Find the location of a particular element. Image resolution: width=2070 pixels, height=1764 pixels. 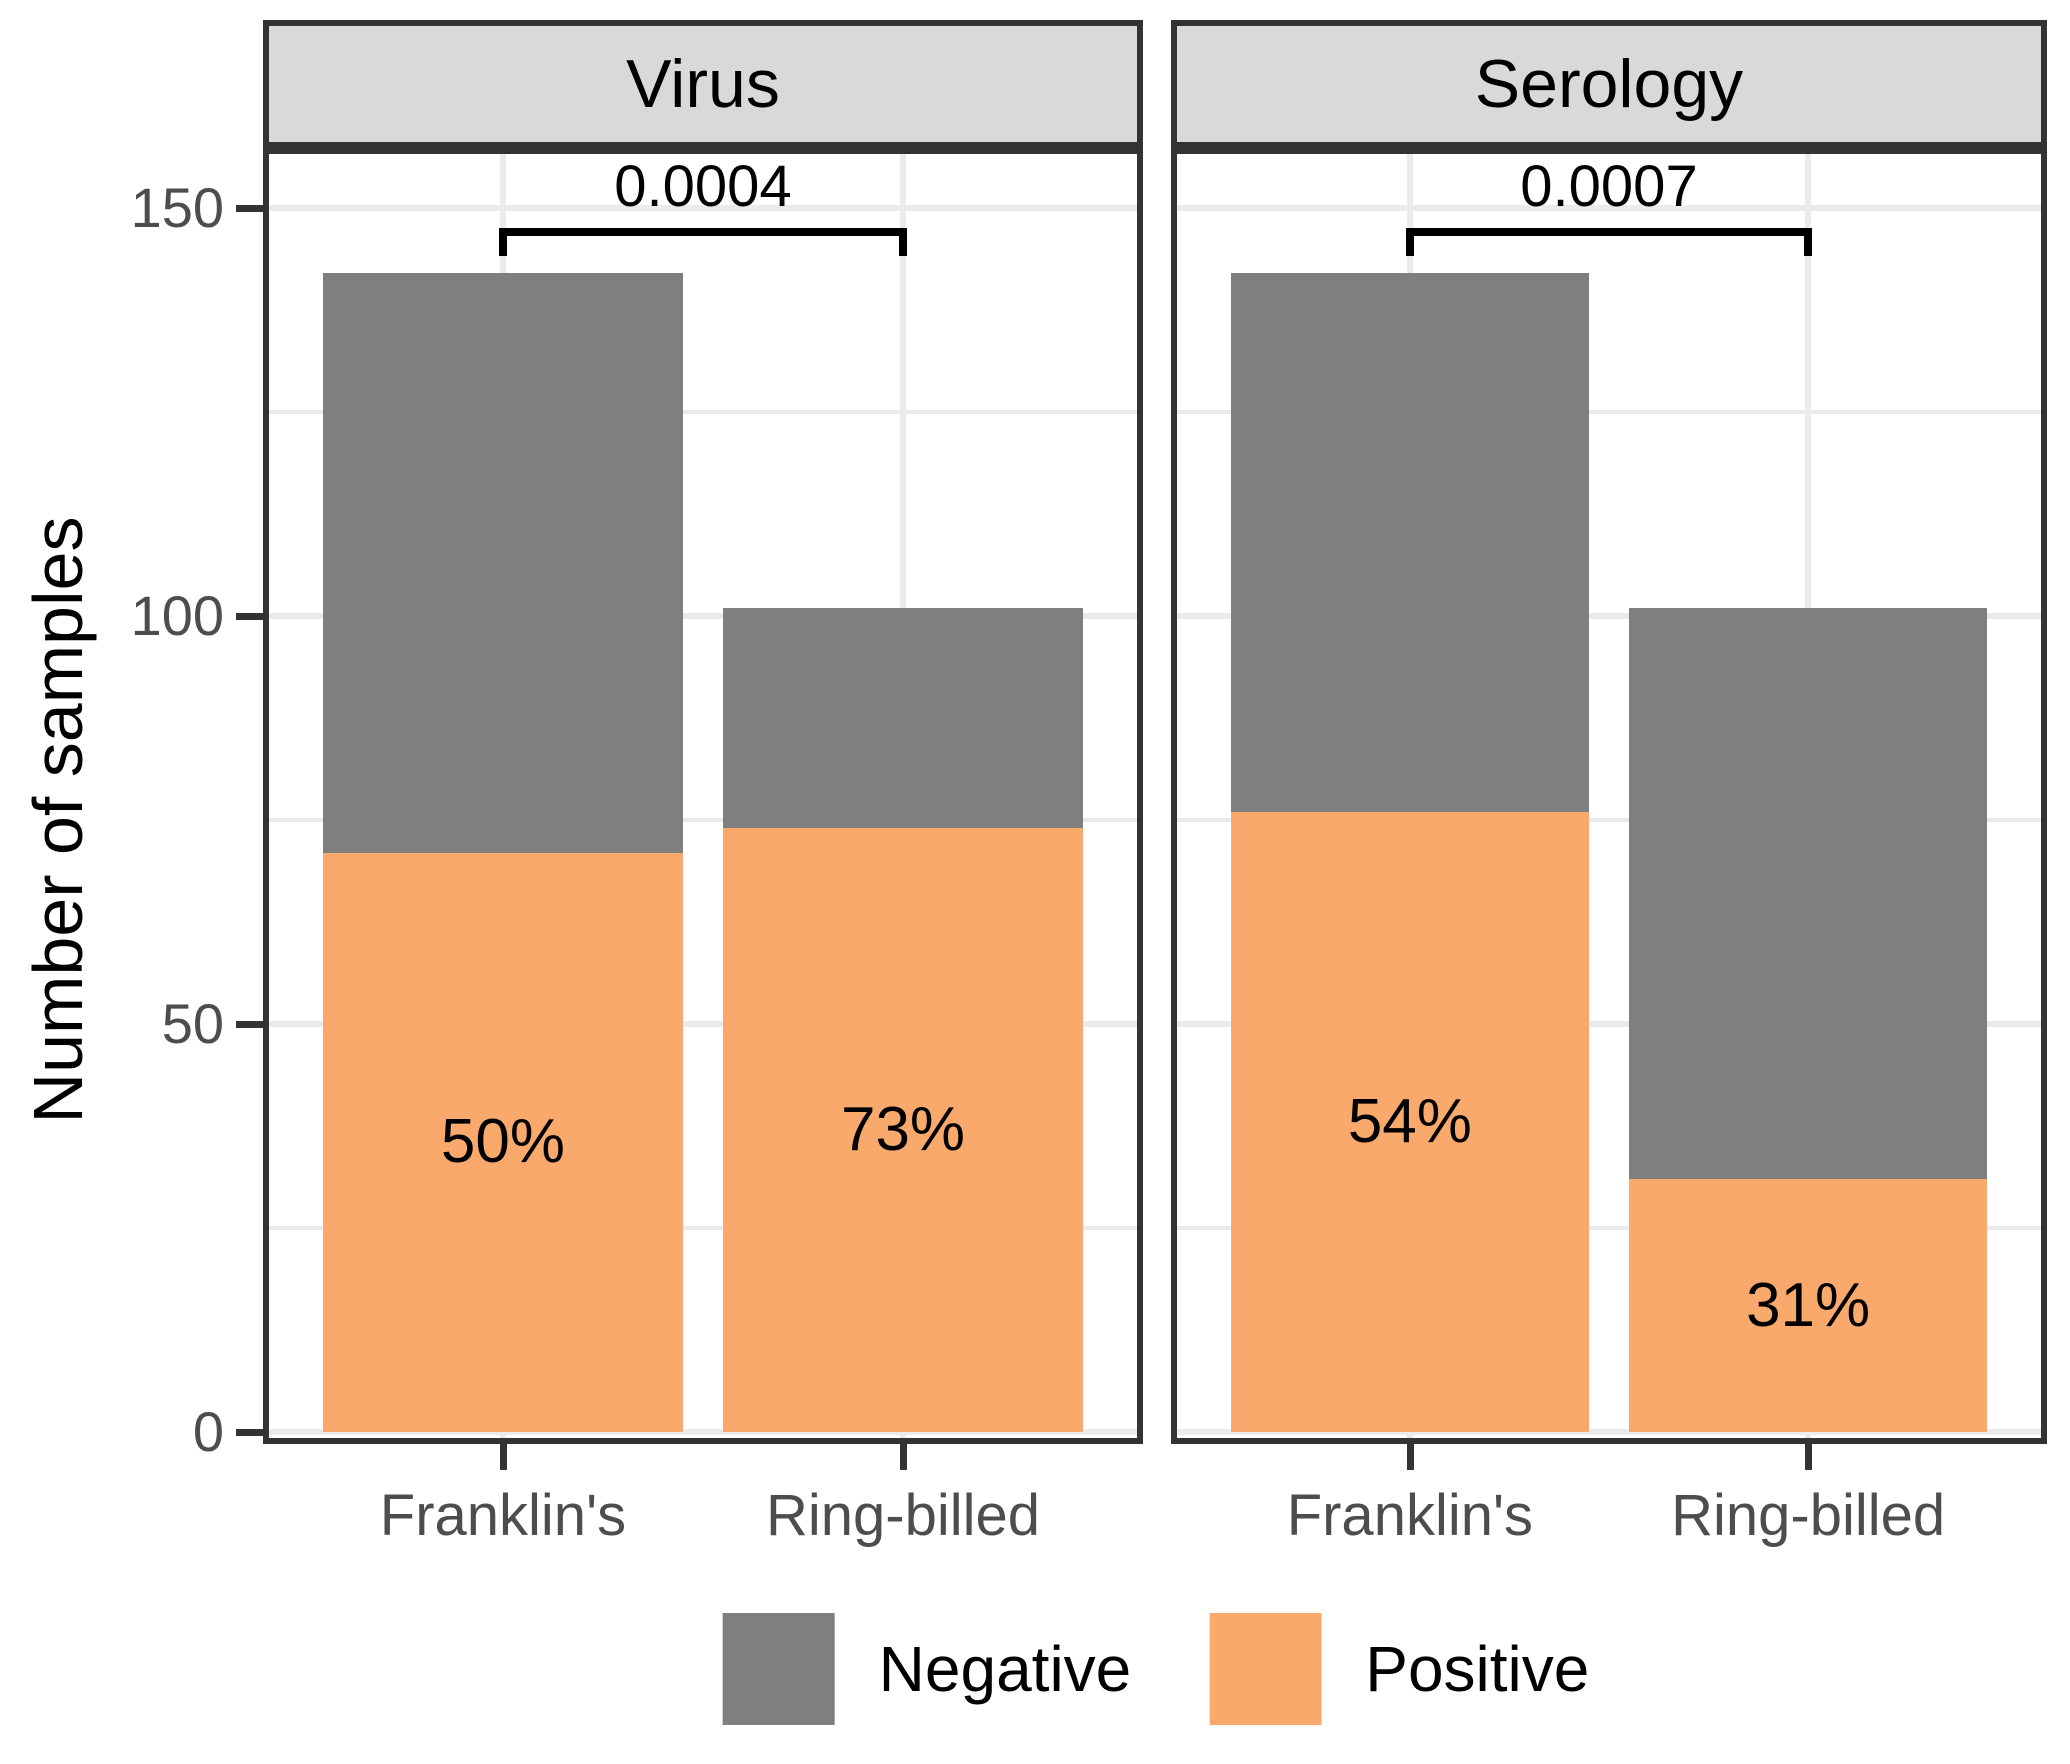

bar-percent-label: 54% is located at coordinates (1409, 1121).